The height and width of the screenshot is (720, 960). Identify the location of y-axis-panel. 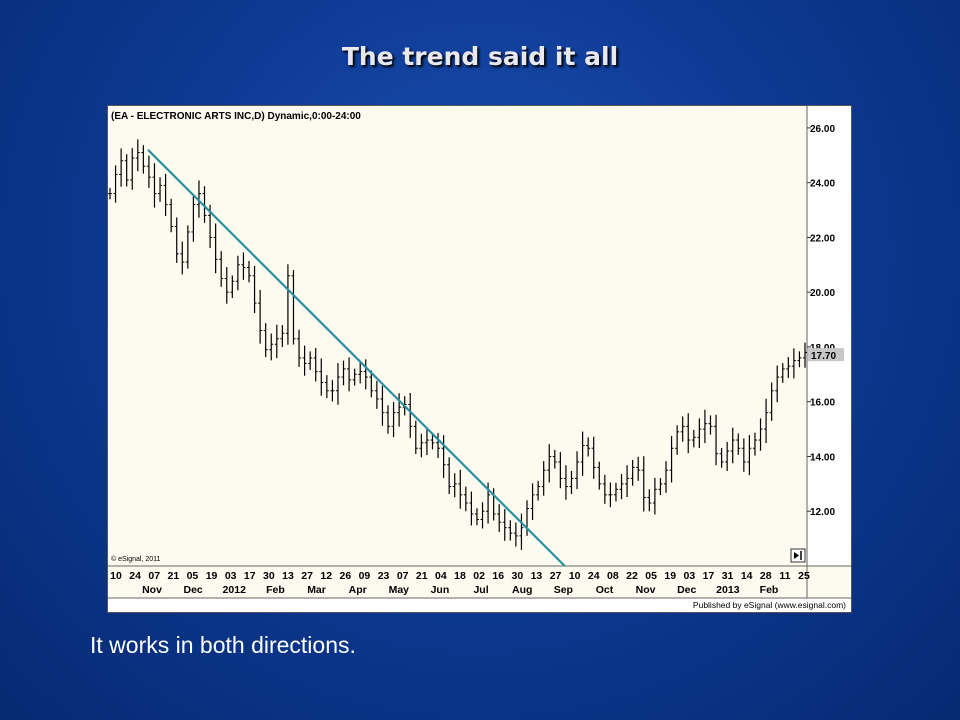
(829, 336).